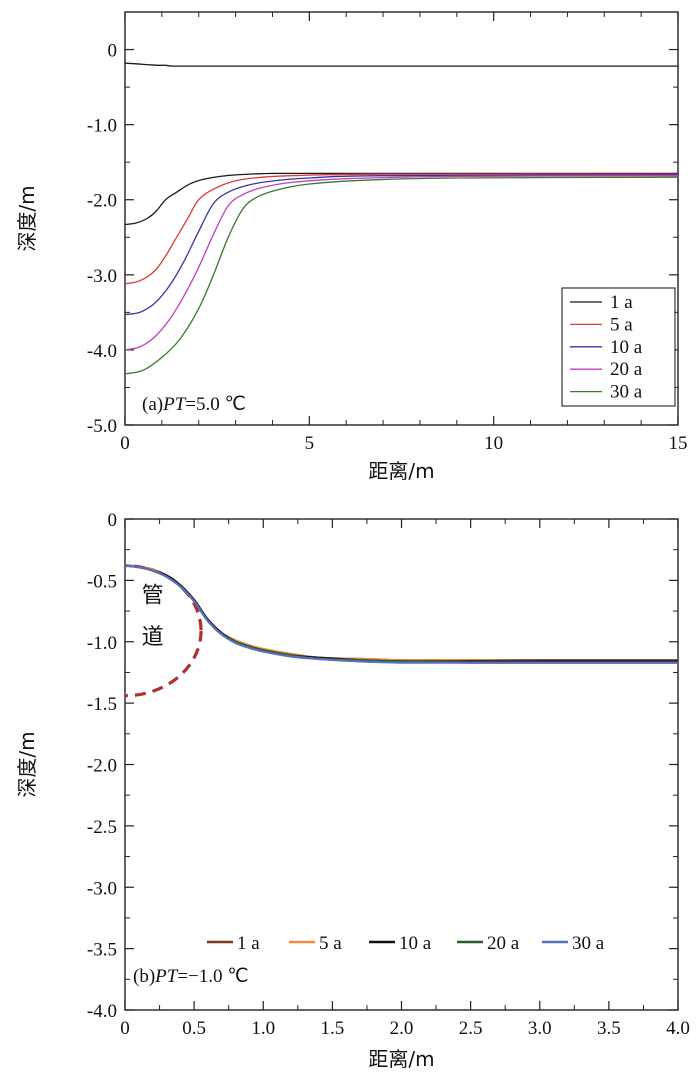 Image resolution: width=700 pixels, height=1083 pixels. I want to click on pipe-label-char: 管, so click(153, 595).